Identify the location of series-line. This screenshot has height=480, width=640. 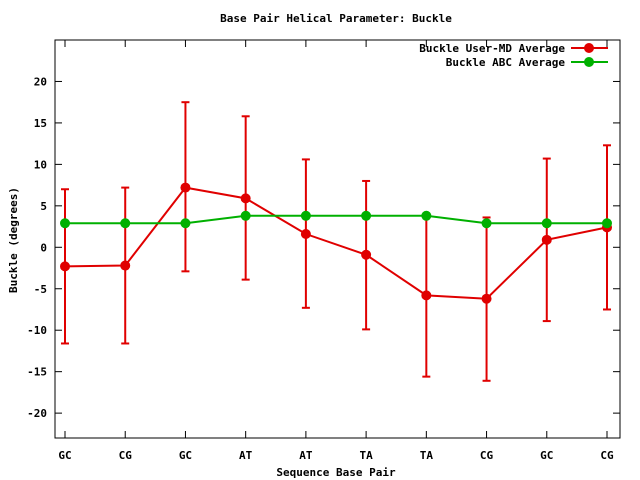
(336, 219).